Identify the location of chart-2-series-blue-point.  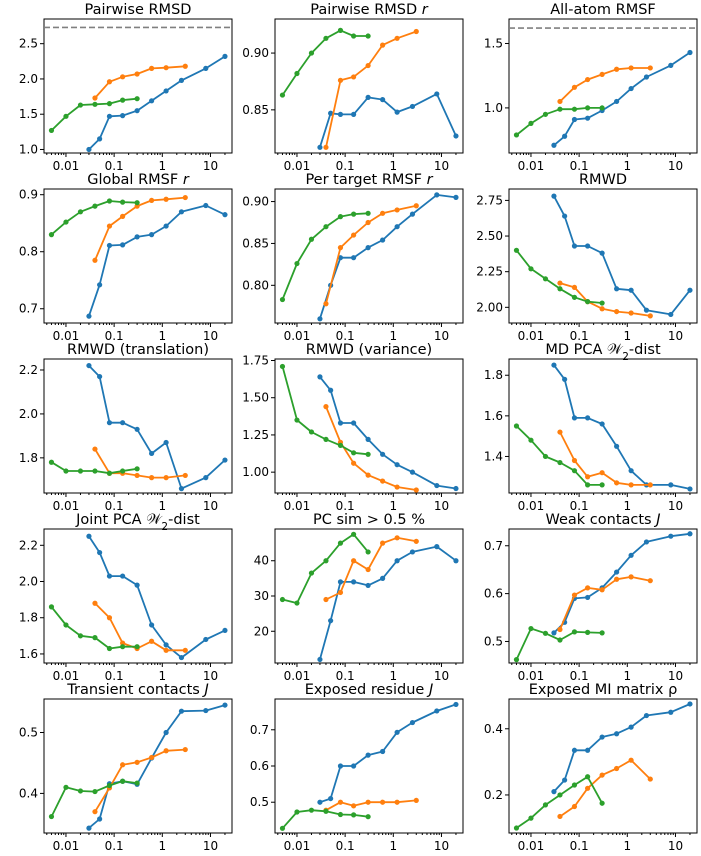
(368, 97).